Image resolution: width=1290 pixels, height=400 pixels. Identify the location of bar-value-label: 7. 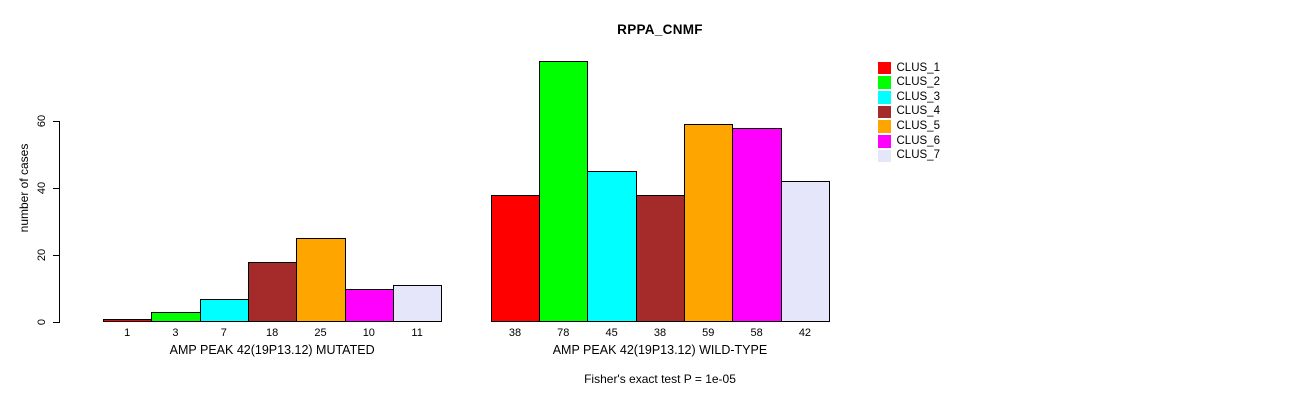
(223, 333).